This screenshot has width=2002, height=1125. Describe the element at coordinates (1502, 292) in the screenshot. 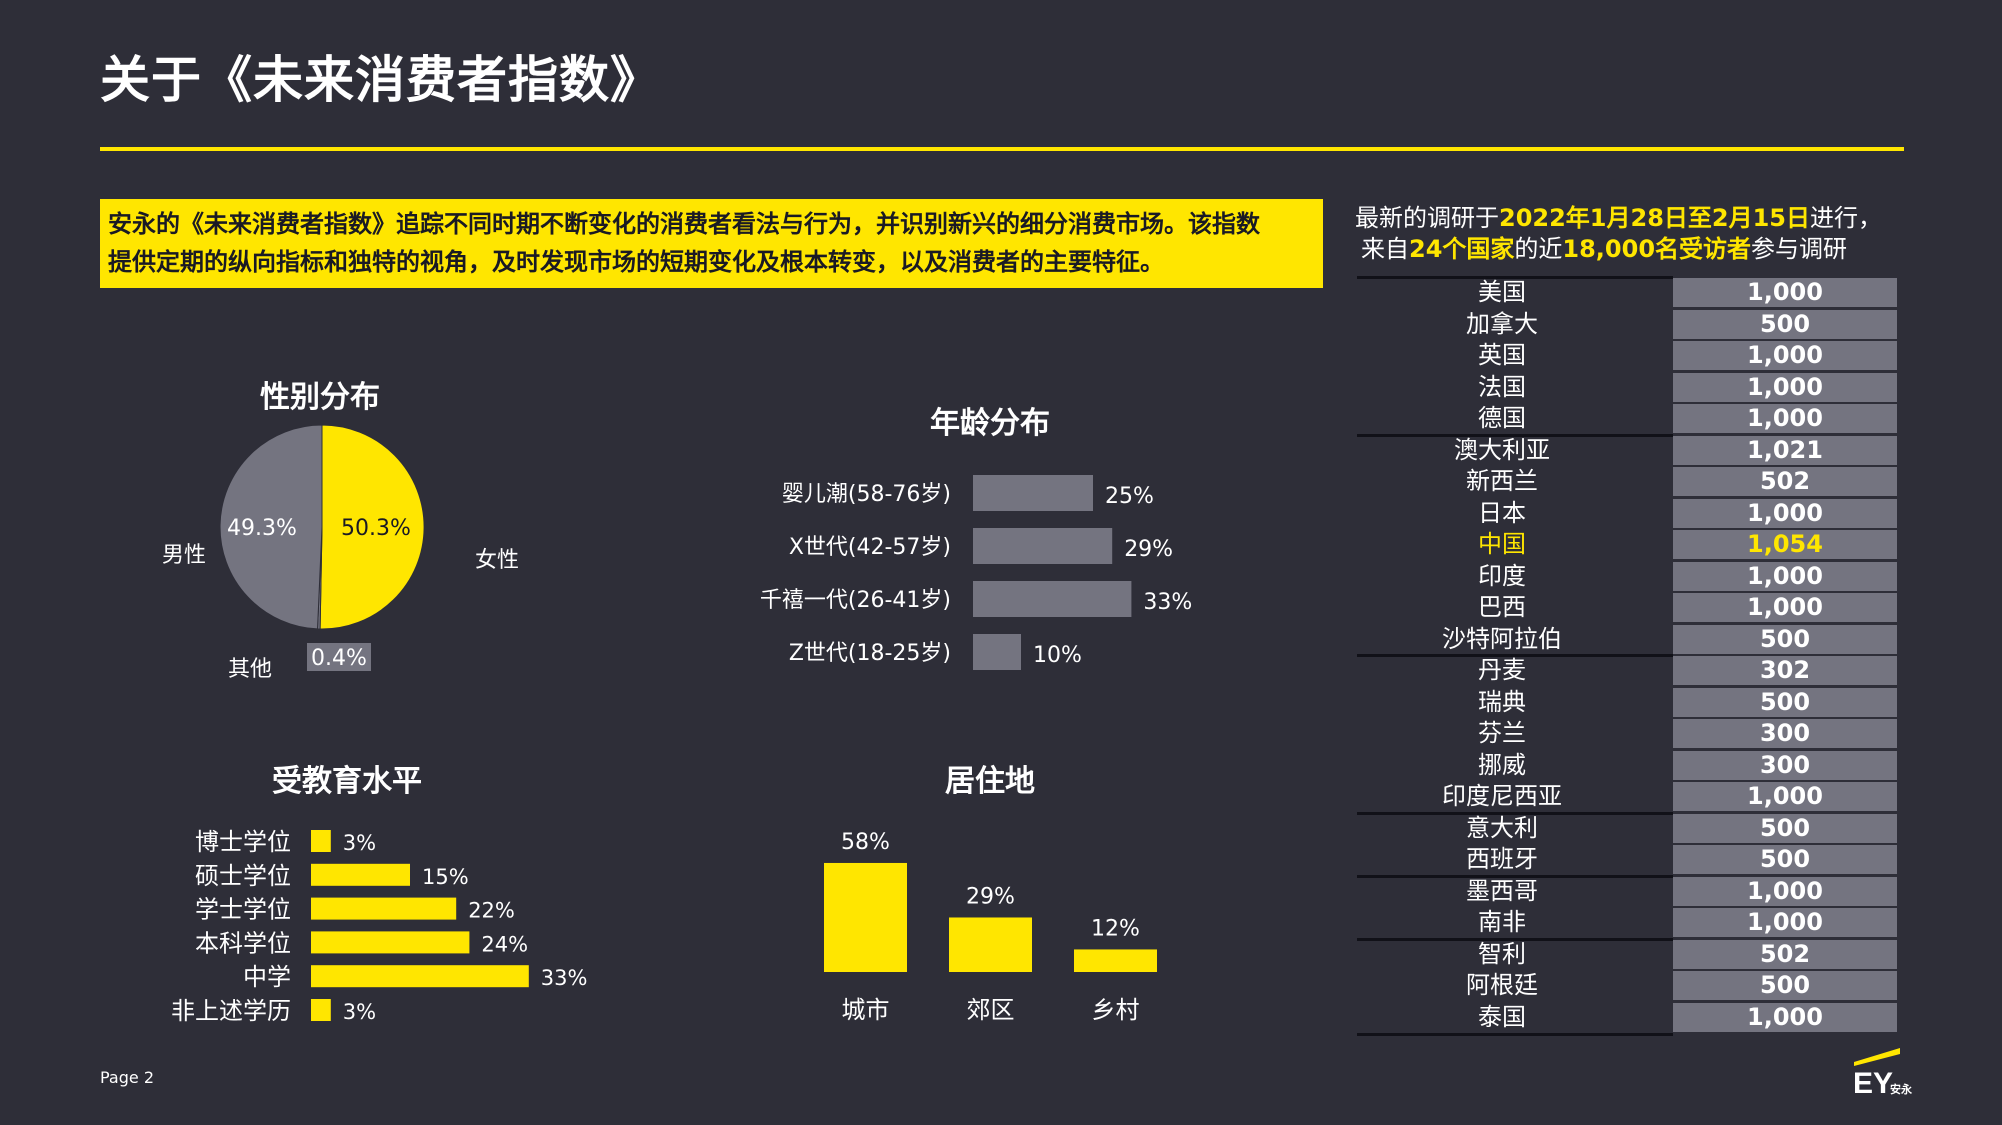

I see `country-name: 美国` at that location.